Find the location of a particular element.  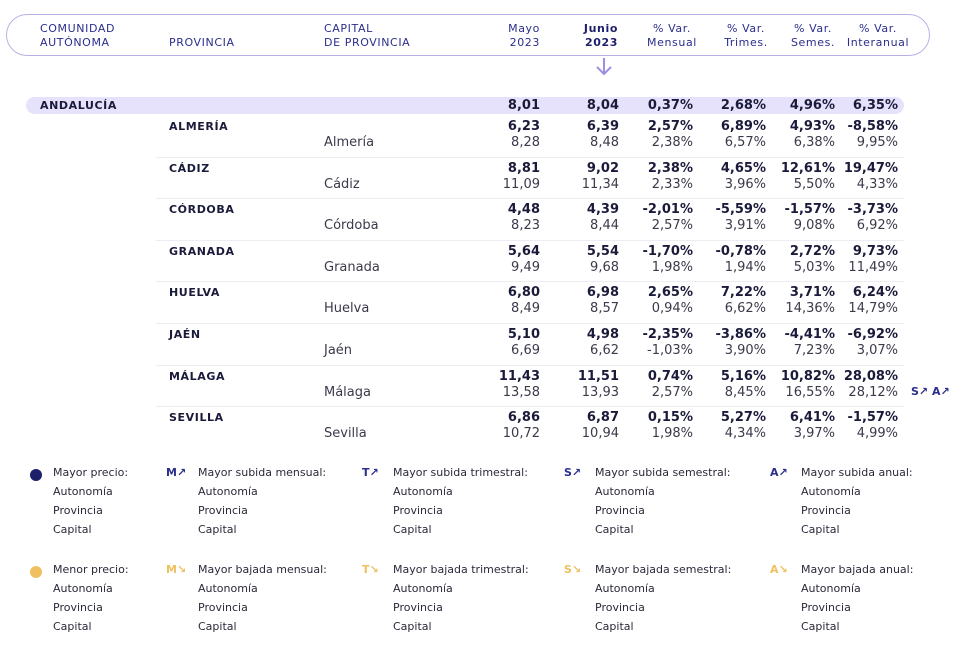

province-value: 0,74% is located at coordinates (670, 376).